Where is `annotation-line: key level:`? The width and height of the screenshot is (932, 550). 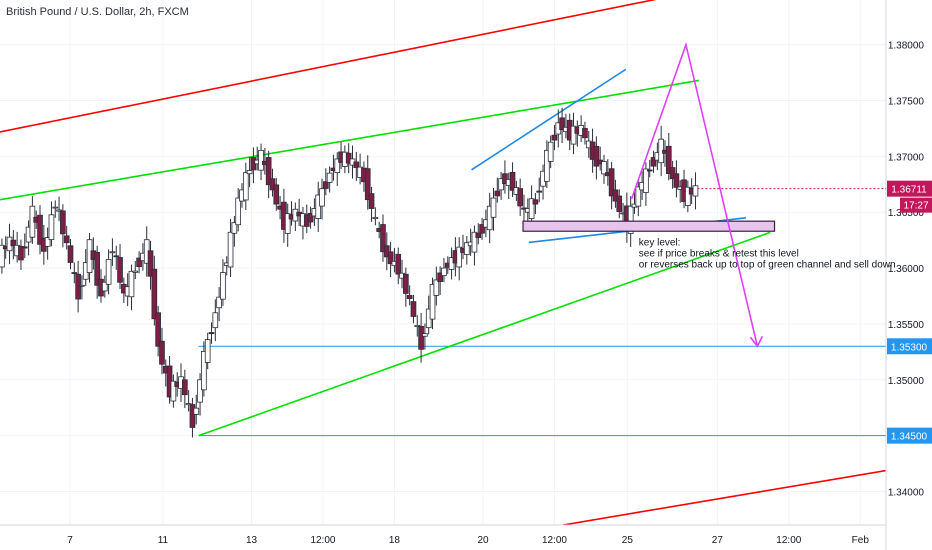 annotation-line: key level: is located at coordinates (660, 243).